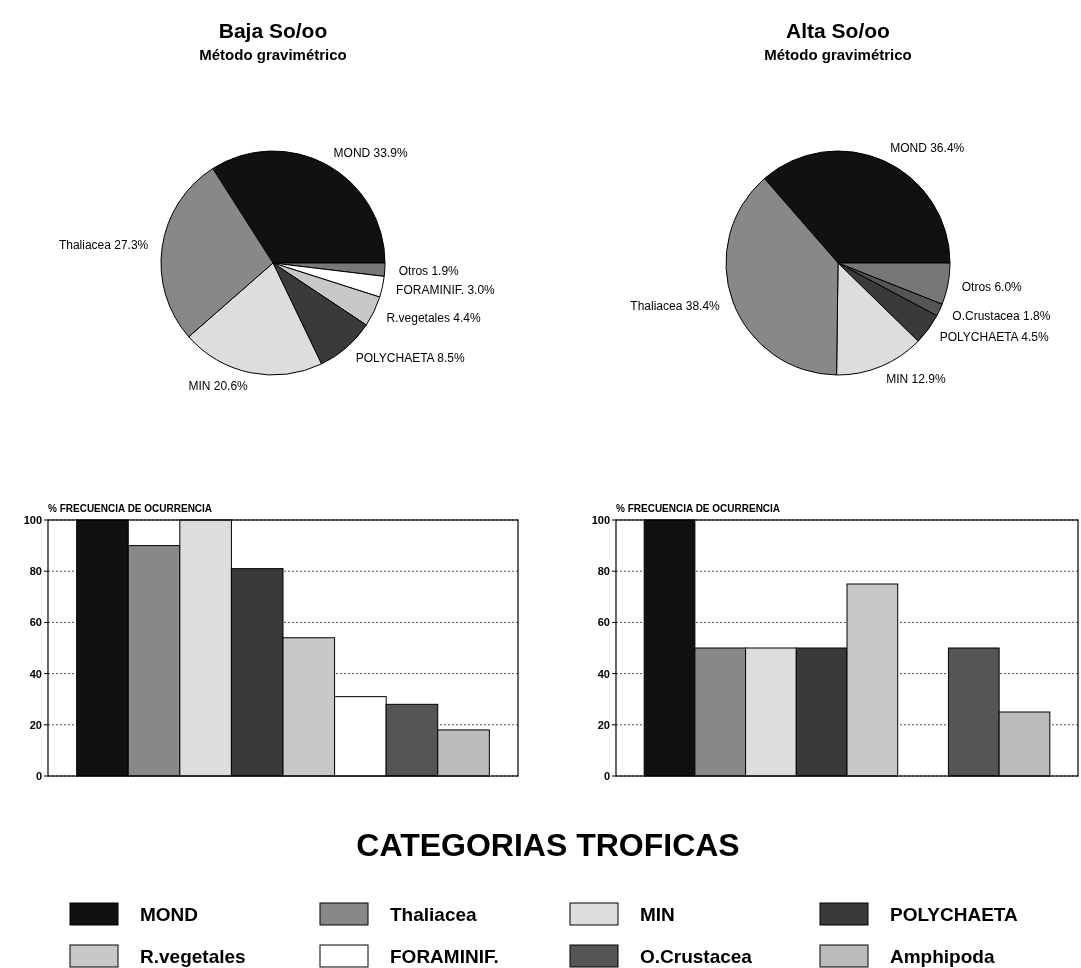  I want to click on legend-label: POLYCHAETA, so click(954, 914).